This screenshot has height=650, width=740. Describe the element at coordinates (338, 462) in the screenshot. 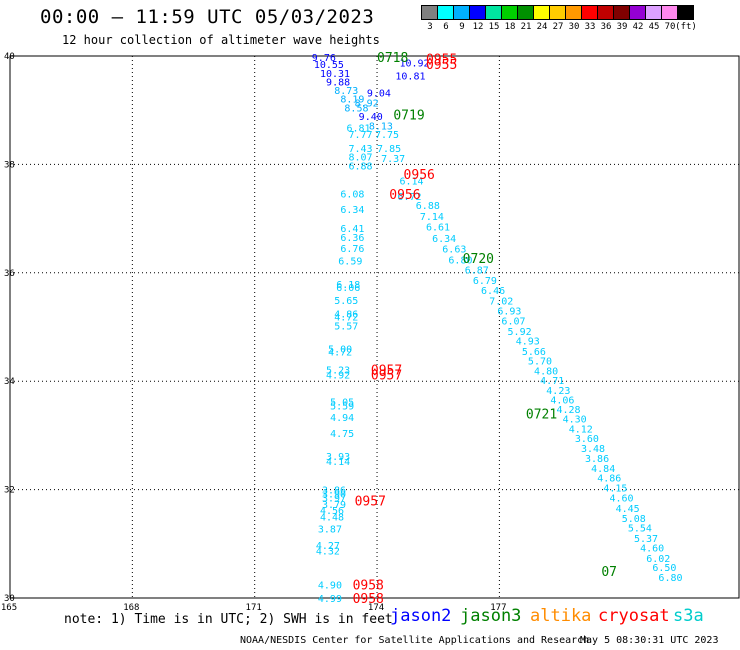

I see `swh-value: 4.14` at that location.